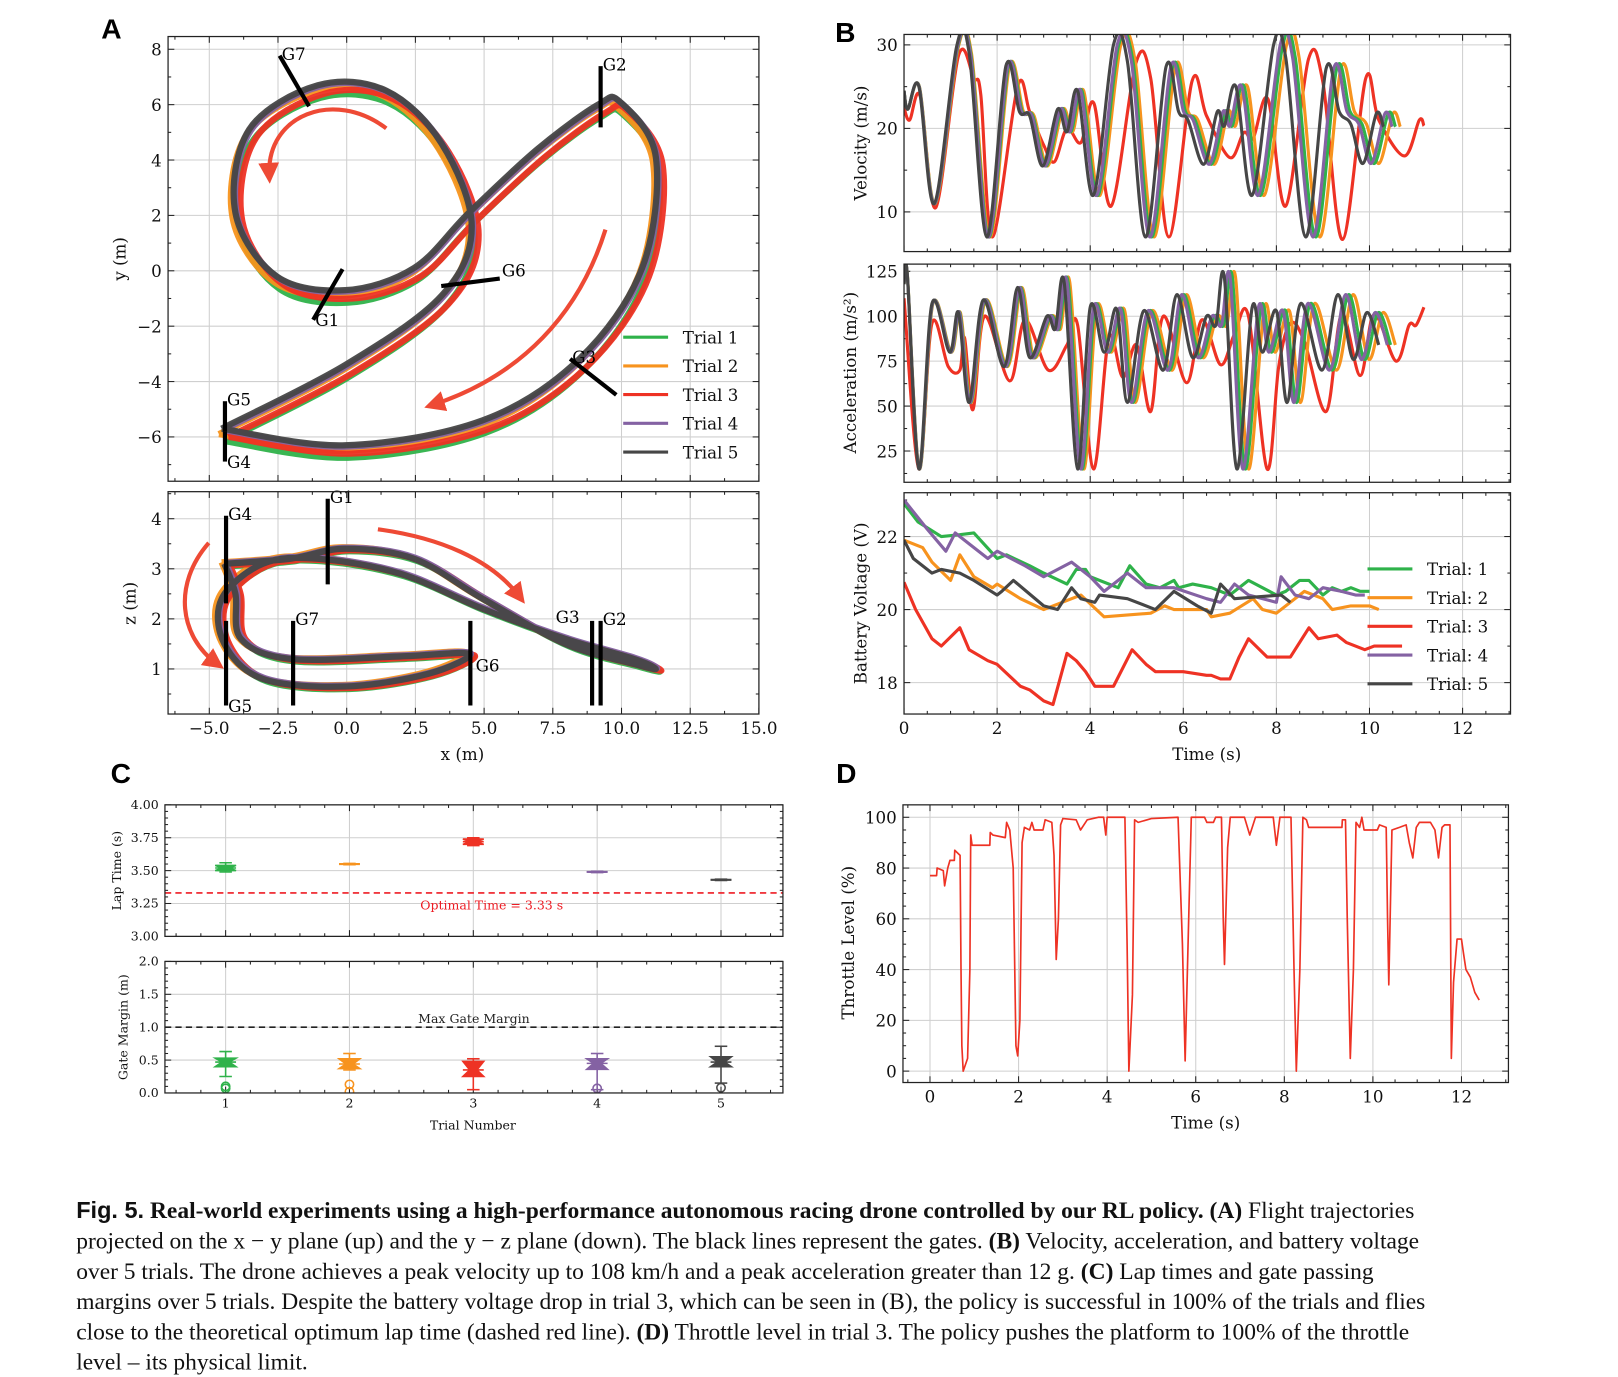  Describe the element at coordinates (156, 569) in the screenshot. I see `y-tick-label: 3` at that location.